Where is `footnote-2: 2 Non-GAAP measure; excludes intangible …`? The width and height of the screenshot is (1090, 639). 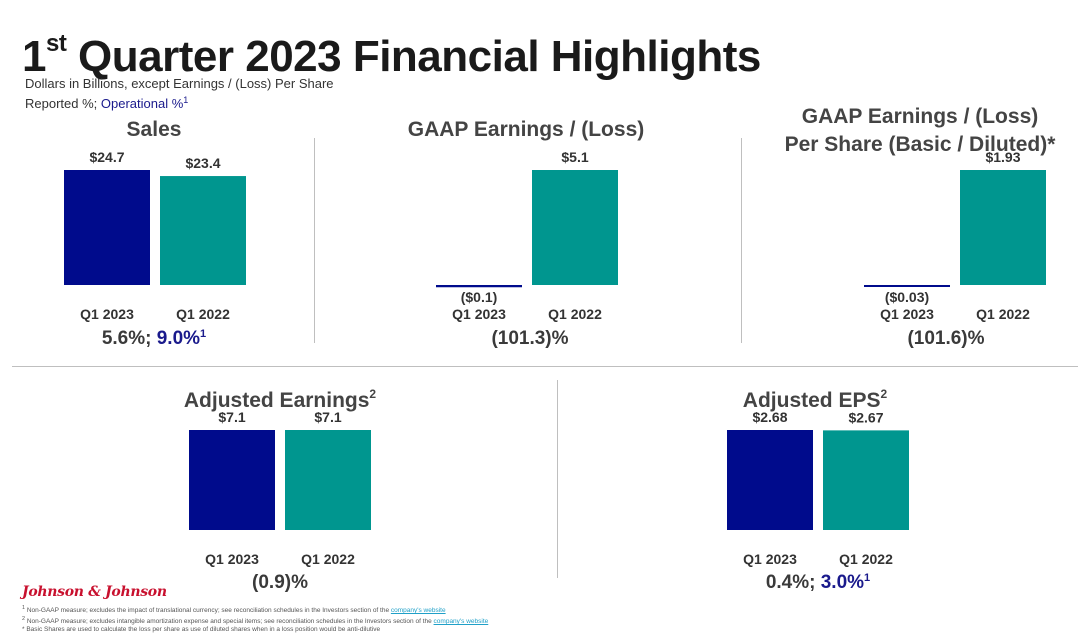
footnote-2: 2 Non-GAAP measure; excludes intangible … is located at coordinates (255, 621).